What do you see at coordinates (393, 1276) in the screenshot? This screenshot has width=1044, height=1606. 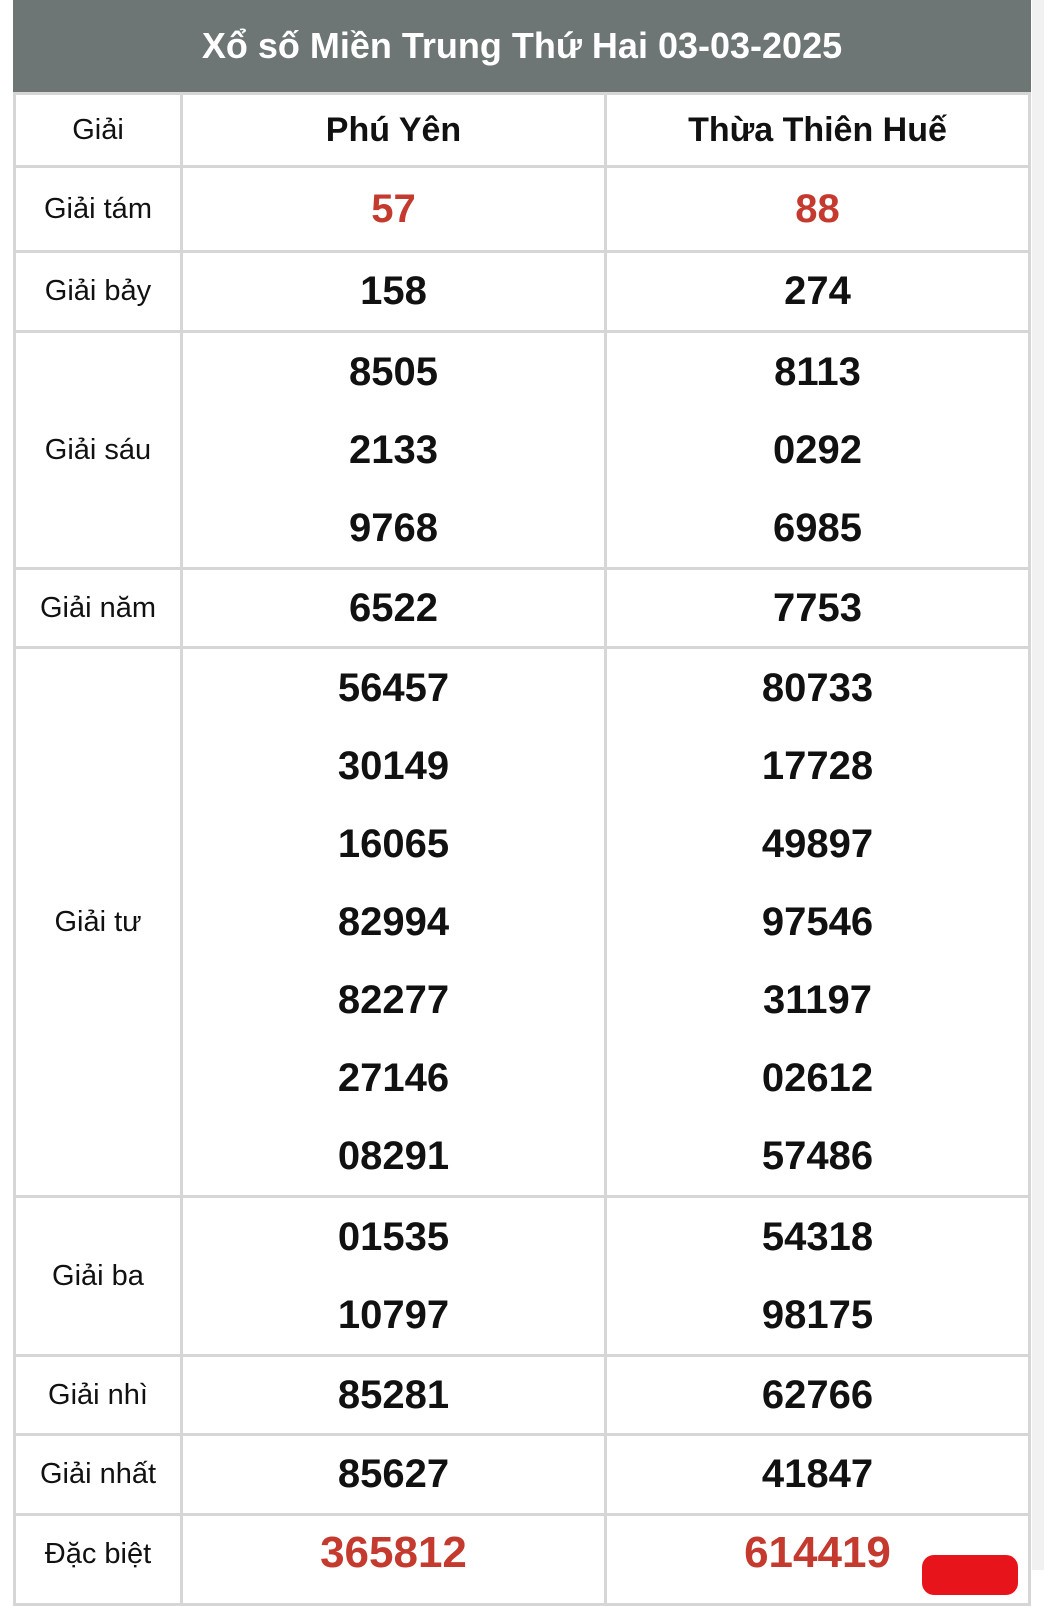 I see `phu-yen-cell: 01535 10797` at bounding box center [393, 1276].